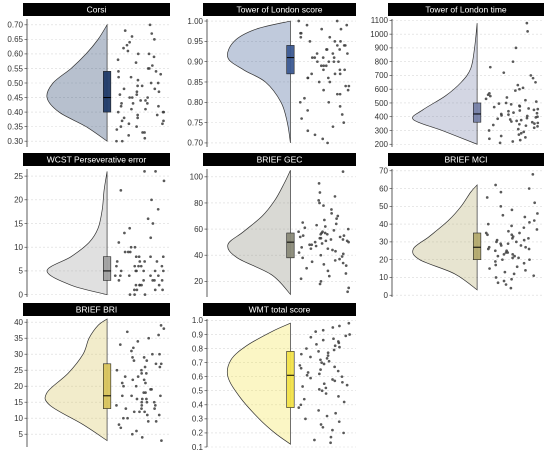 The height and width of the screenshot is (454, 550). I want to click on y-tick-label: 5, so click(21, 271).